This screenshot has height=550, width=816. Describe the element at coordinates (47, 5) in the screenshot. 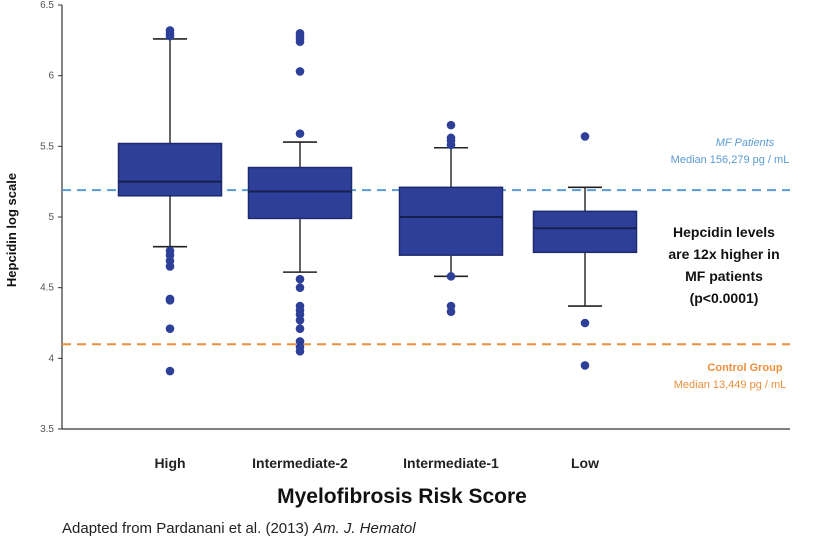

I see `y-tick-label: 6.5` at that location.